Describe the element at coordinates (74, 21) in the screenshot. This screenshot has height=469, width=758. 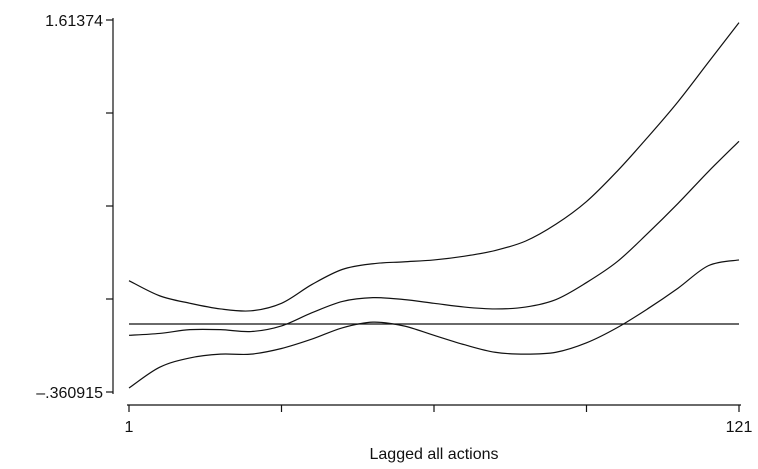
I see `y-tick-label: 1.61374` at that location.